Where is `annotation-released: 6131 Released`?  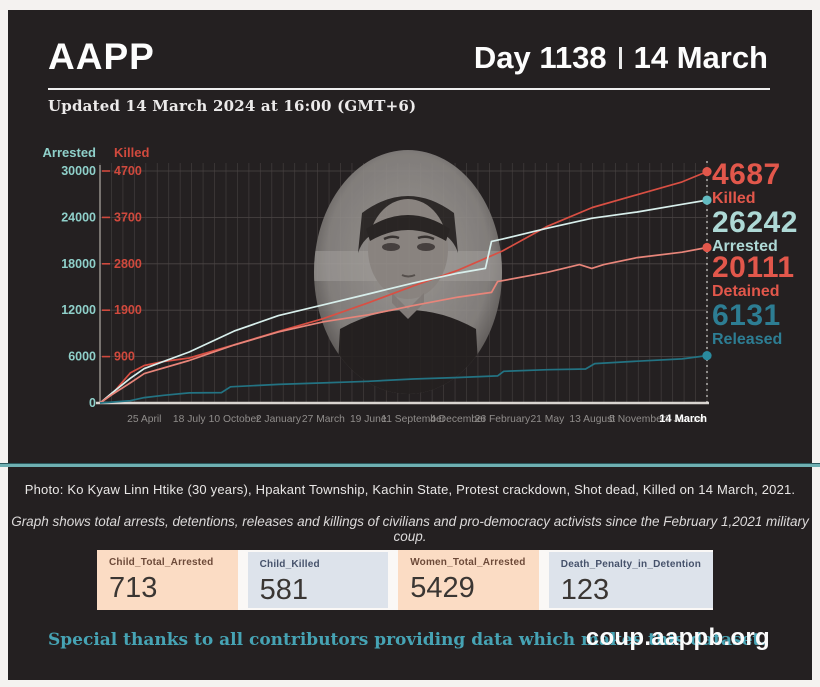 annotation-released: 6131 Released is located at coordinates (747, 324).